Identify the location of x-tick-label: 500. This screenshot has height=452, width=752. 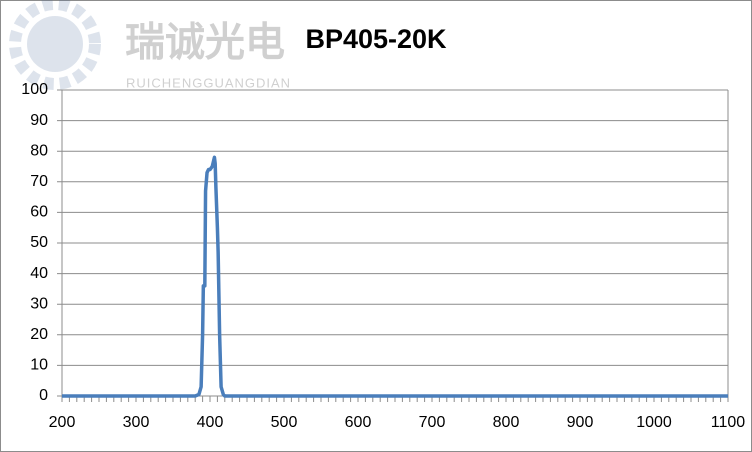
(284, 422).